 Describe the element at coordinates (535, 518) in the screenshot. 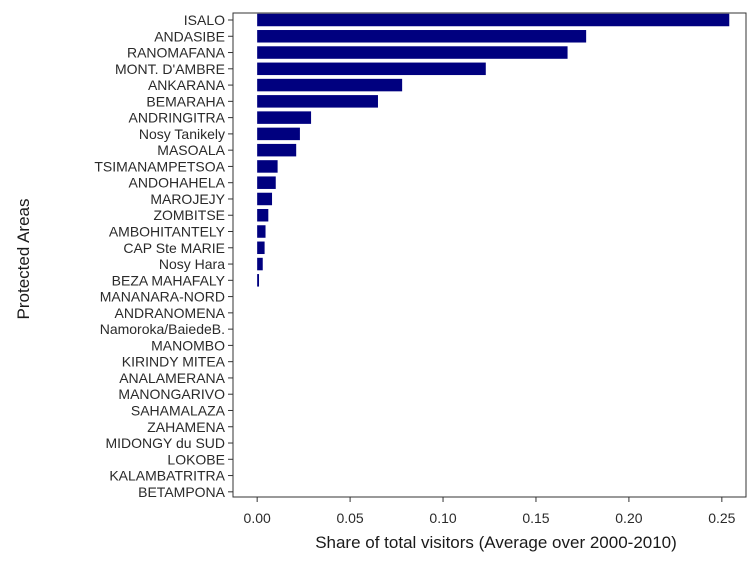

I see `x-tick-label: 0.15` at that location.